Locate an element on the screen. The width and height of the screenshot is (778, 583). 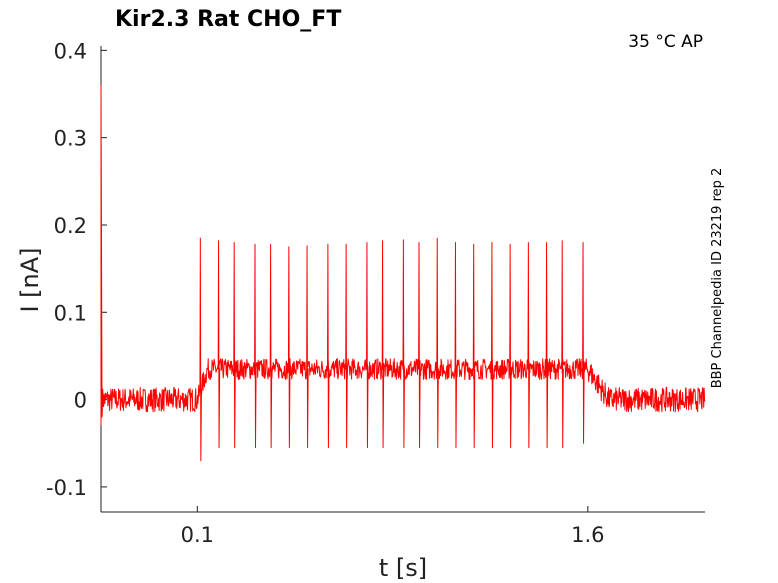
x-tick-label: 0.1 is located at coordinates (197, 535).